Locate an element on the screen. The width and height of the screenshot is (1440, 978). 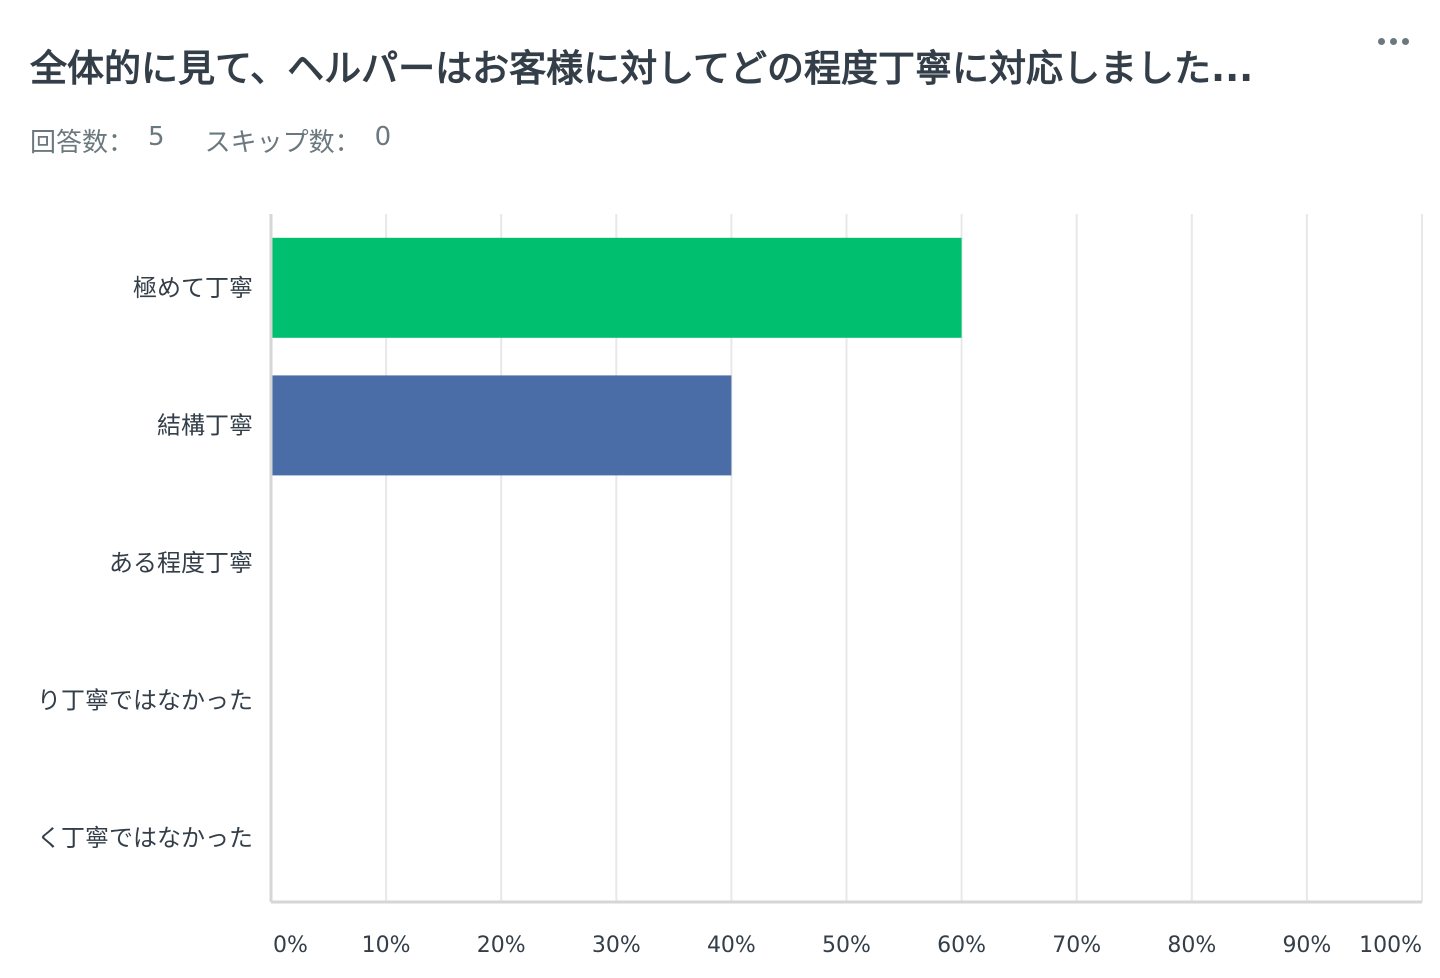
x-tick-label: 80% is located at coordinates (1191, 945).